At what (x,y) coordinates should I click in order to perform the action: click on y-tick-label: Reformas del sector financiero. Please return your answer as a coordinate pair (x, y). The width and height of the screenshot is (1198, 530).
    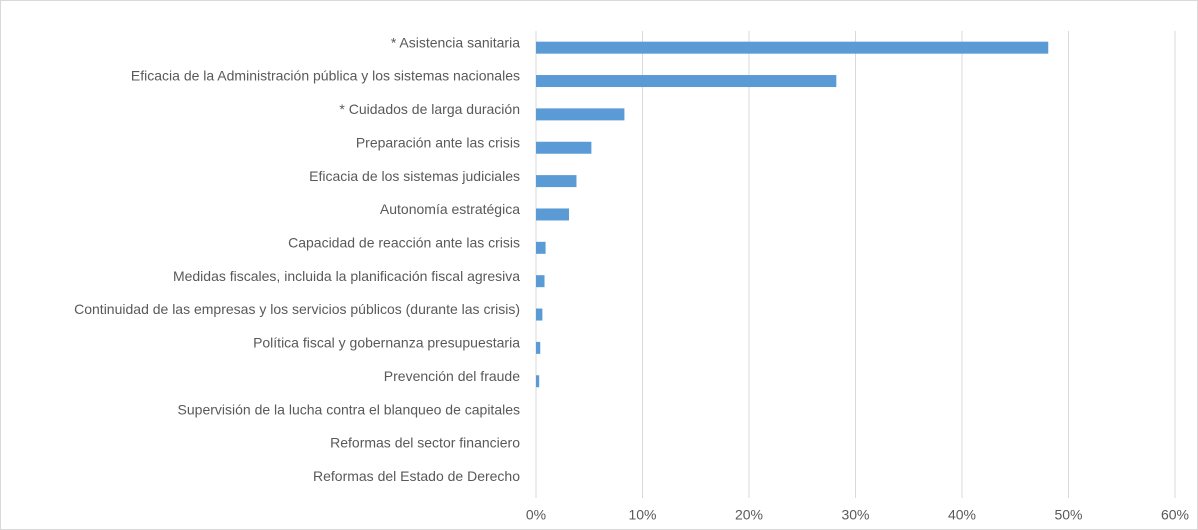
    Looking at the image, I should click on (425, 443).